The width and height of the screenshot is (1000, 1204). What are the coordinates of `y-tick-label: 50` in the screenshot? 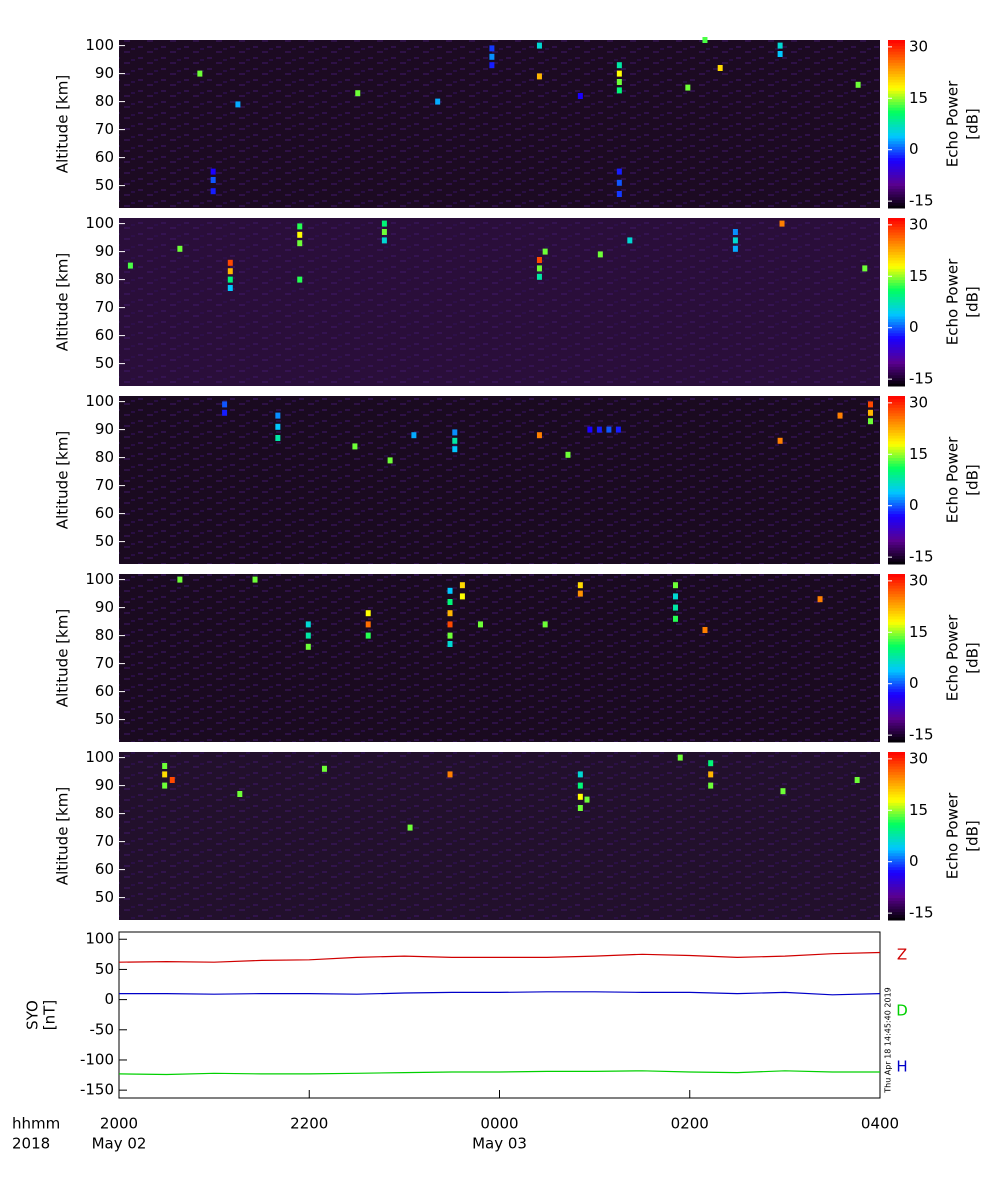 It's located at (104, 719).